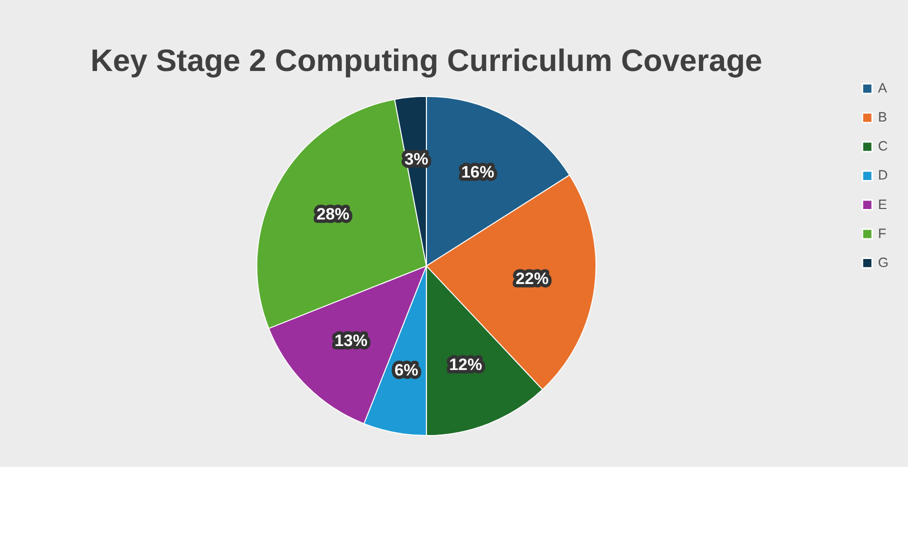 The image size is (908, 546). What do you see at coordinates (426, 60) in the screenshot?
I see `chart-title: Key Stage 2 Computing Curriculum Coverage` at bounding box center [426, 60].